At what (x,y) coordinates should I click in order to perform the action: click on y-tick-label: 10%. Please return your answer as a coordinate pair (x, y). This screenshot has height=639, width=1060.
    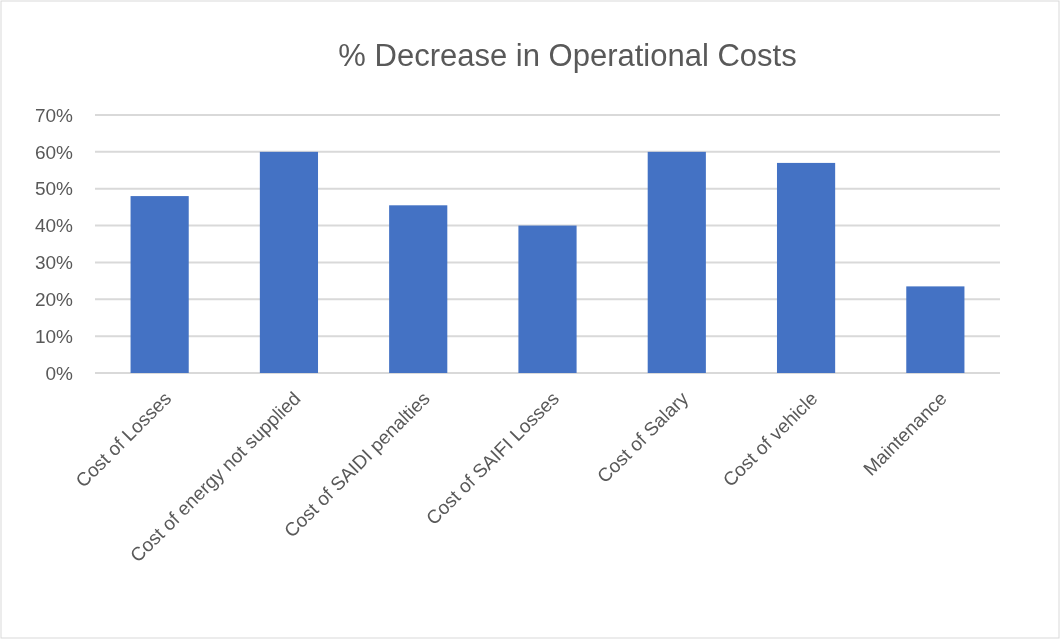
    Looking at the image, I should click on (54, 336).